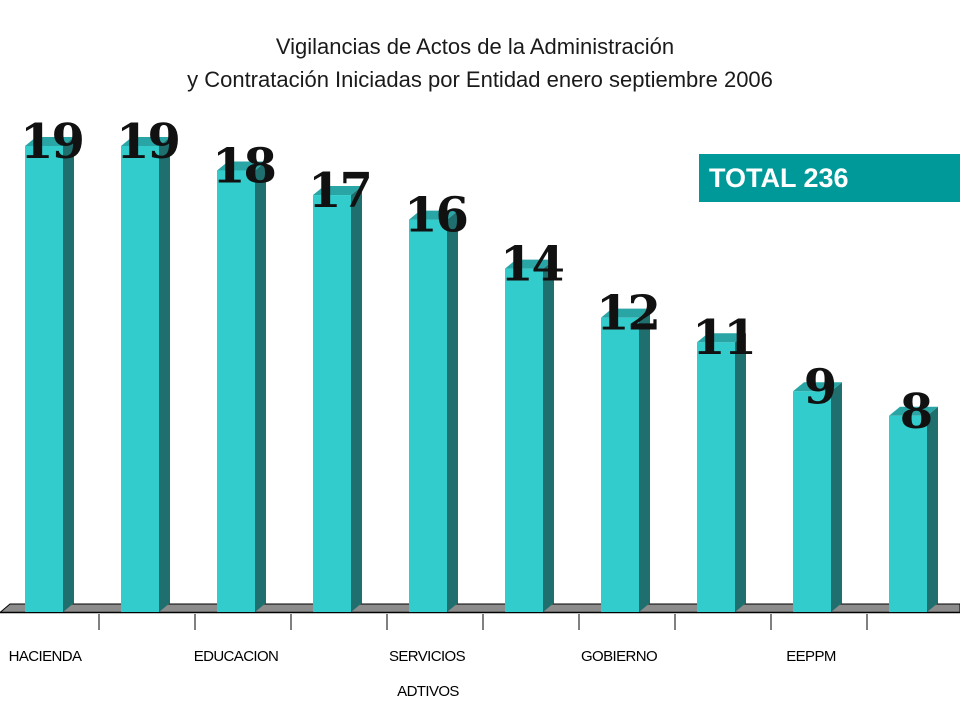 The width and height of the screenshot is (960, 720). I want to click on data-label-4: 17, so click(339, 191).